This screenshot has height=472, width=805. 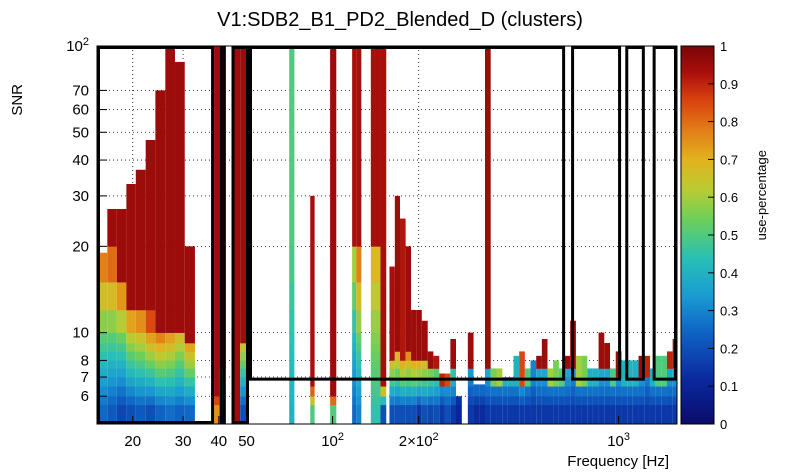 What do you see at coordinates (246, 441) in the screenshot?
I see `x-tick-label: 50` at bounding box center [246, 441].